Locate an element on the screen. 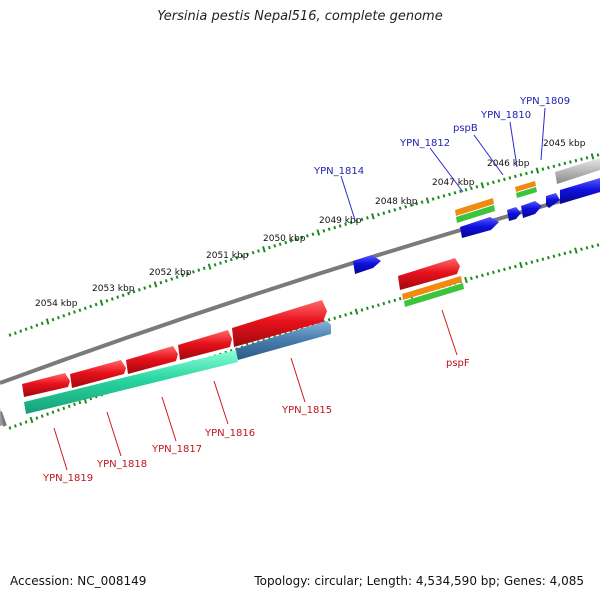 The width and height of the screenshot is (600, 600). gene-ypn-1817-red is located at coordinates (152, 360).